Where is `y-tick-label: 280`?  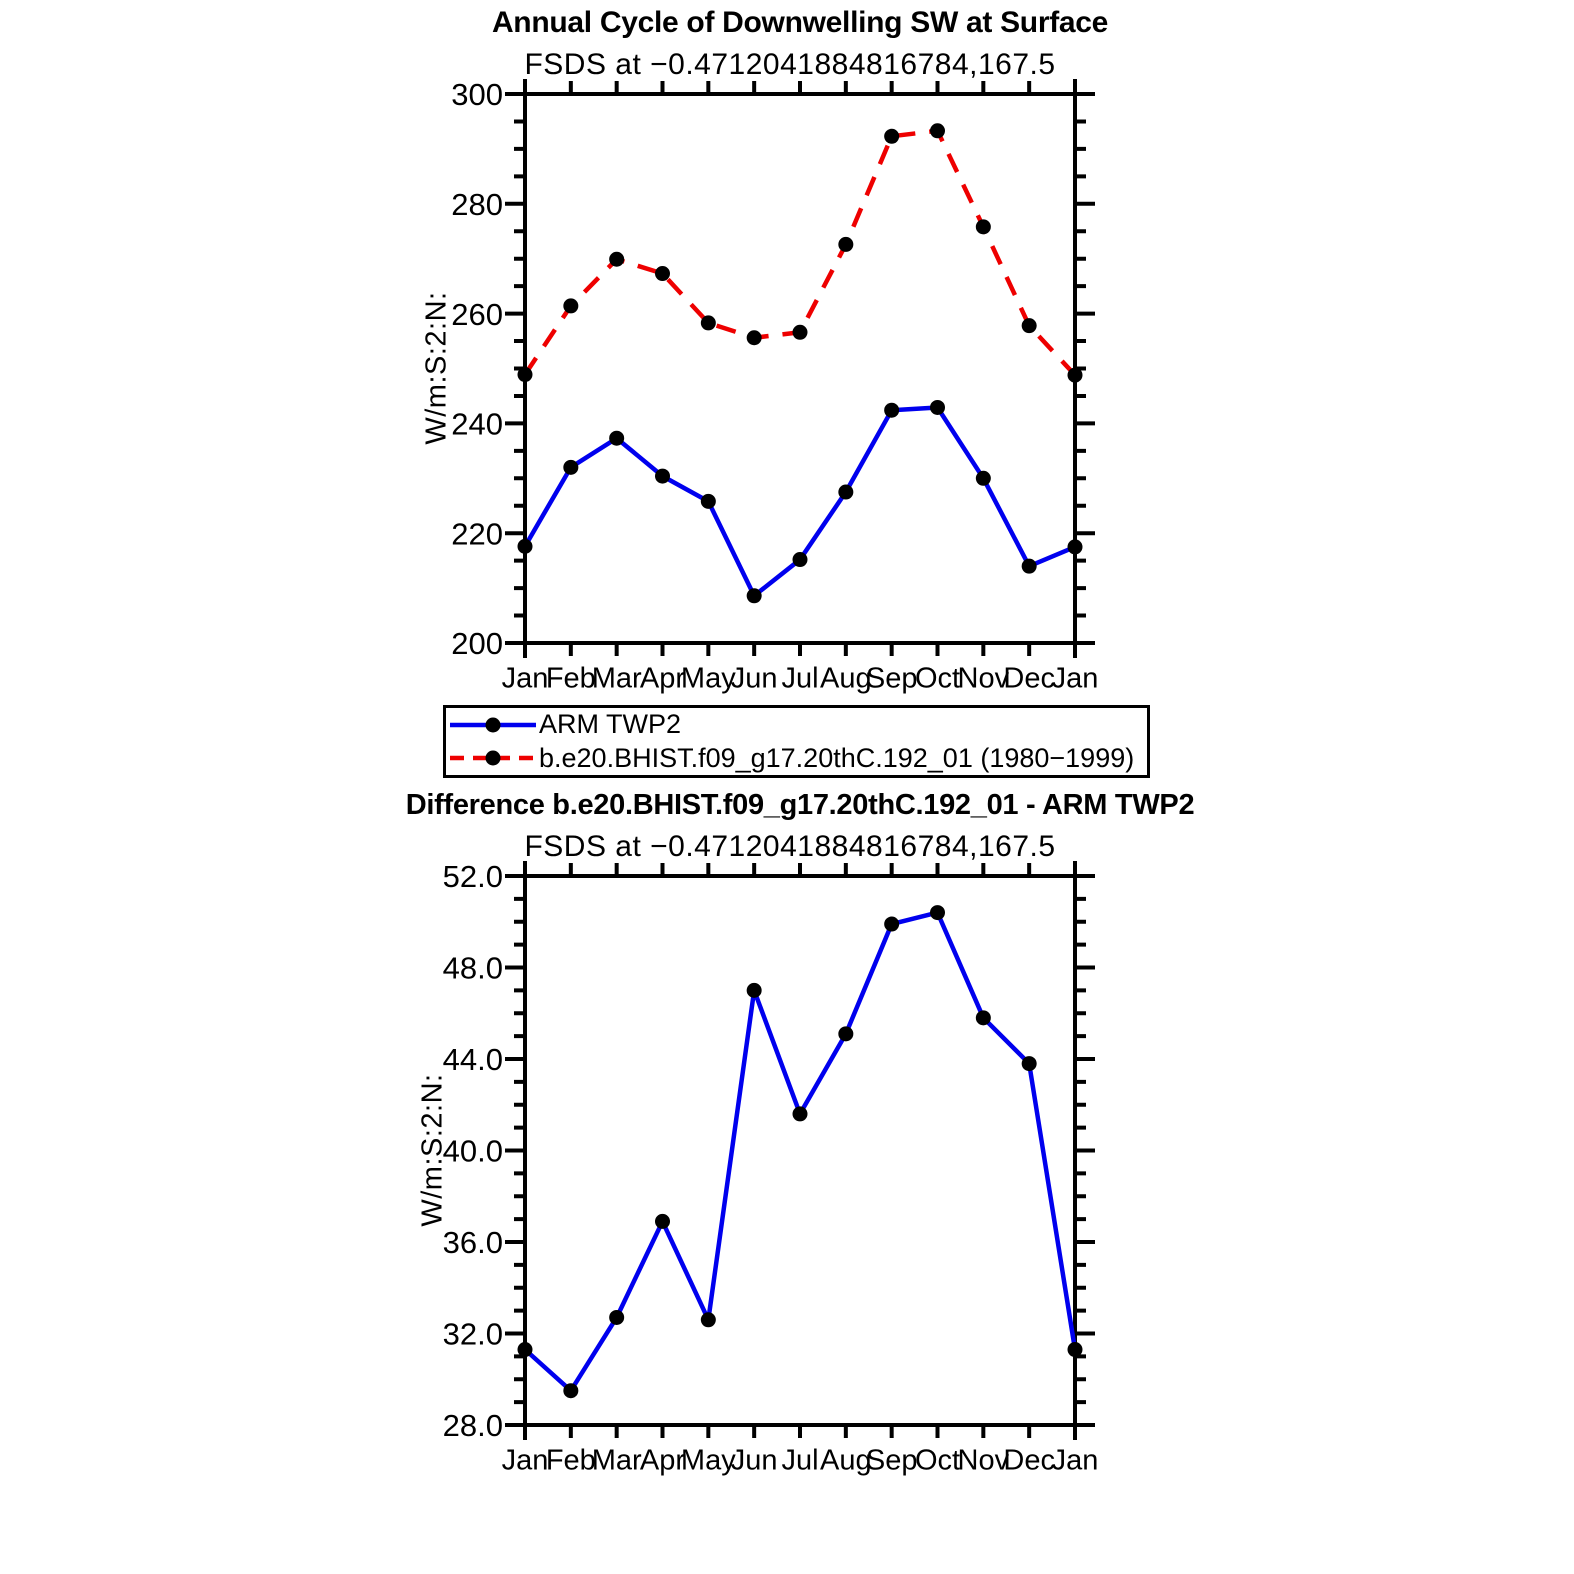
y-tick-label: 280 is located at coordinates (477, 204).